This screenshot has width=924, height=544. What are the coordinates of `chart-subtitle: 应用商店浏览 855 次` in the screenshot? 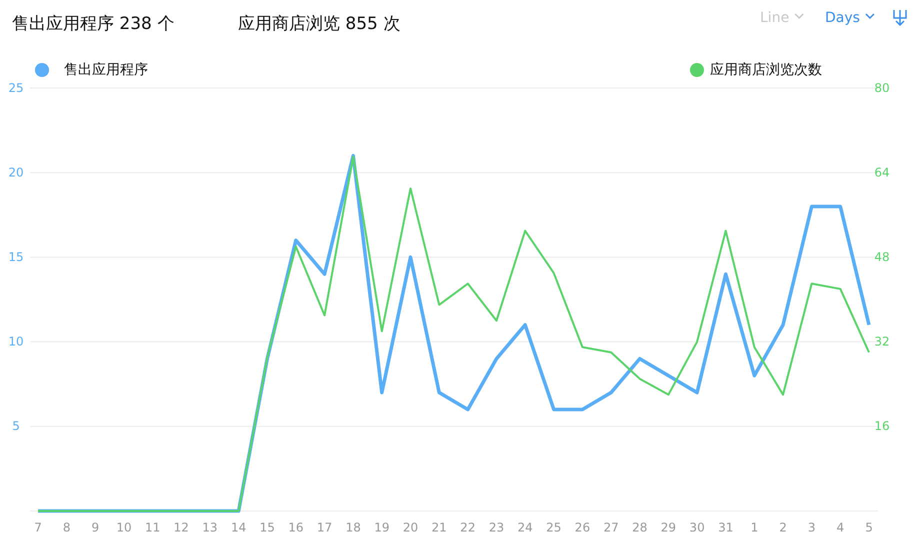 It's located at (319, 24).